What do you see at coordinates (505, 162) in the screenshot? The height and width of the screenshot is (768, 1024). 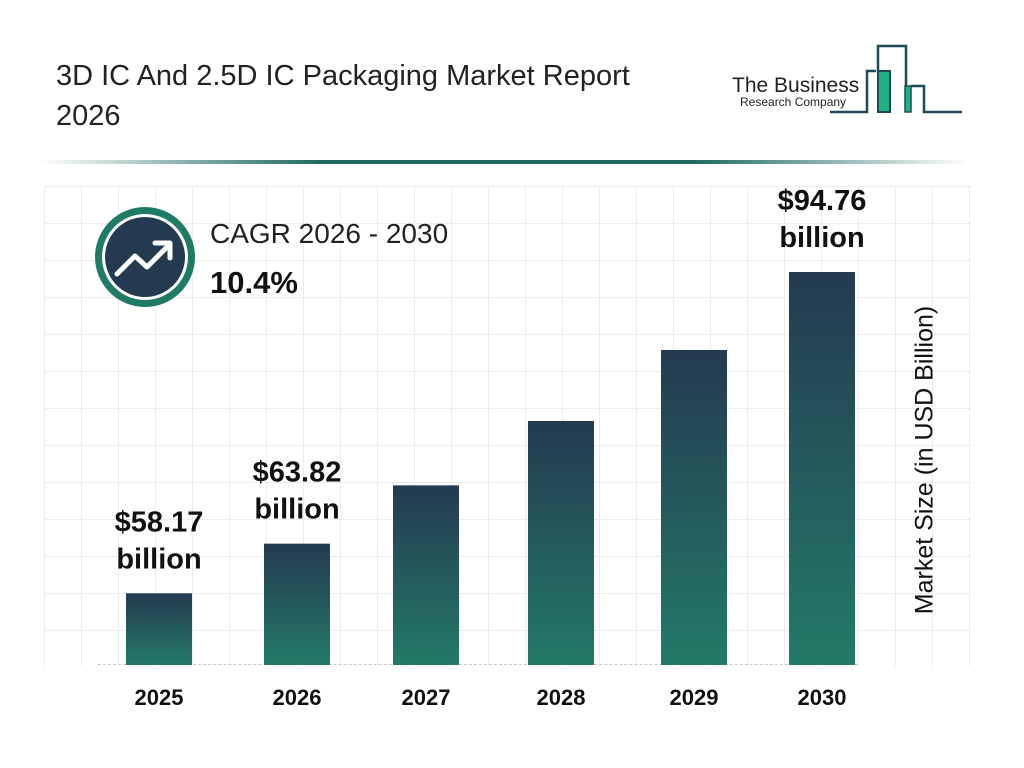 I see `header-divider` at bounding box center [505, 162].